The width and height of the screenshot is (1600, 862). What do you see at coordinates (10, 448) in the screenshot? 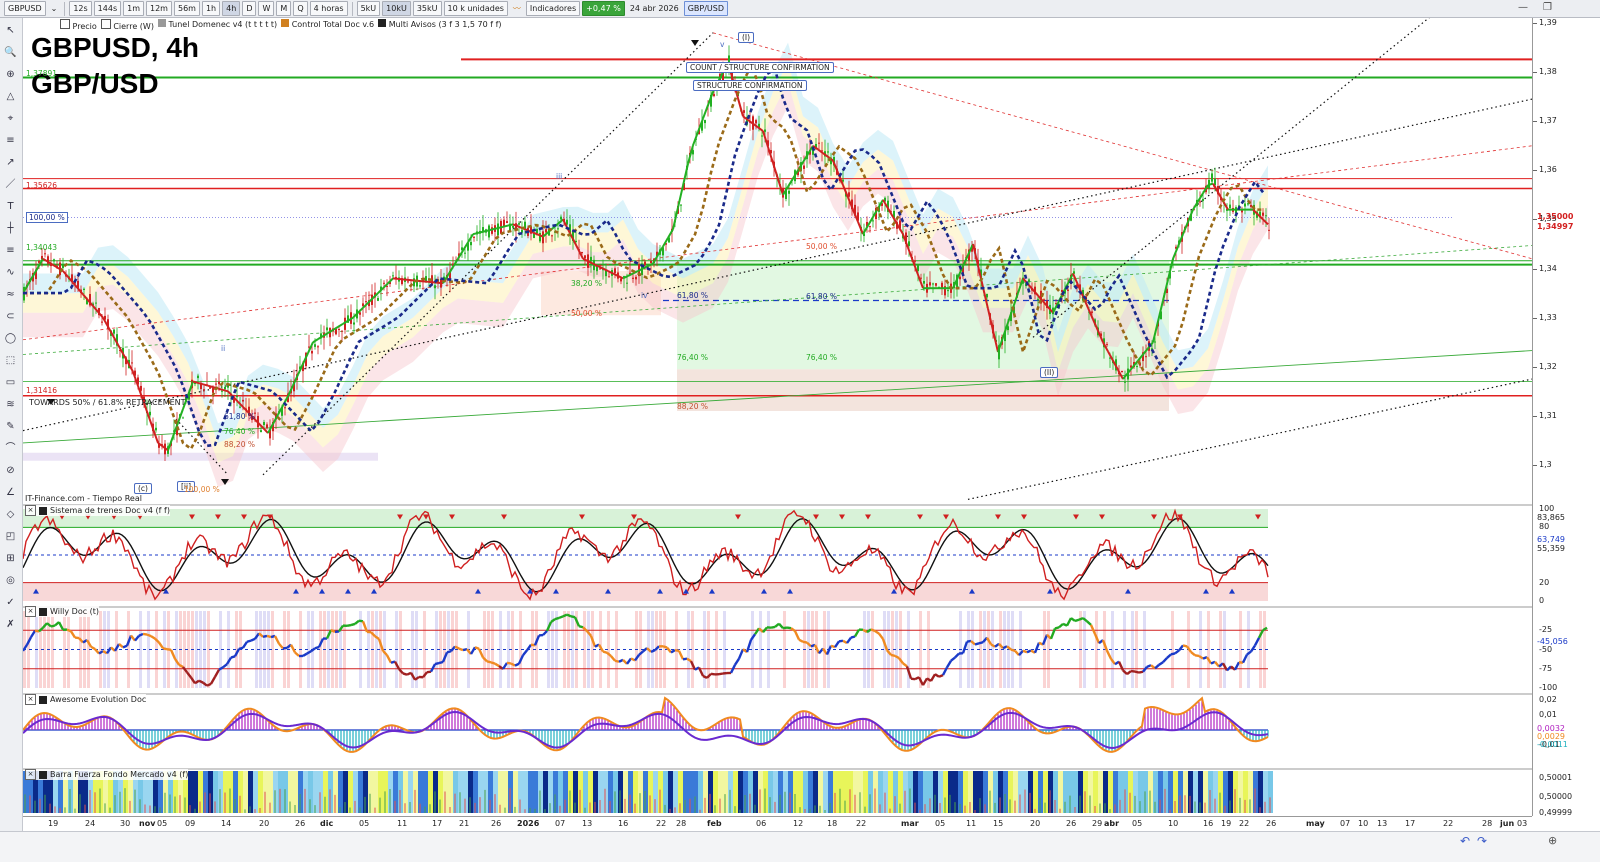
I see `tool-icon-19: ⌒` at bounding box center [10, 448].